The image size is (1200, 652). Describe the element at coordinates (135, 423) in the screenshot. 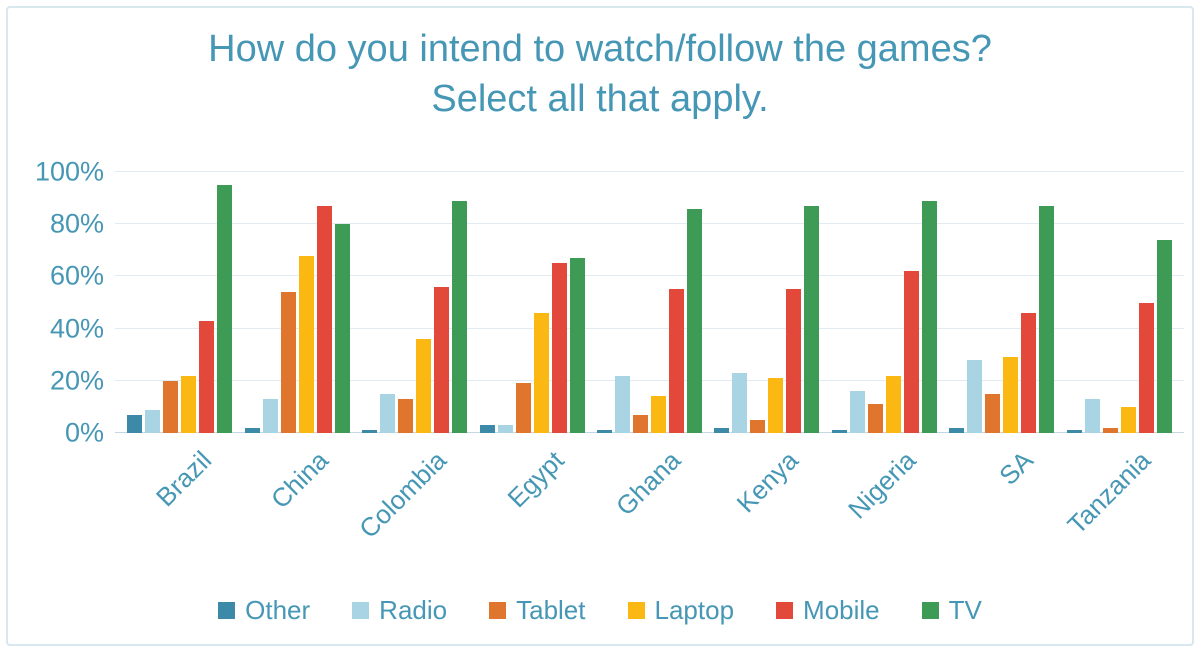

I see `bar-other-brazil` at that location.